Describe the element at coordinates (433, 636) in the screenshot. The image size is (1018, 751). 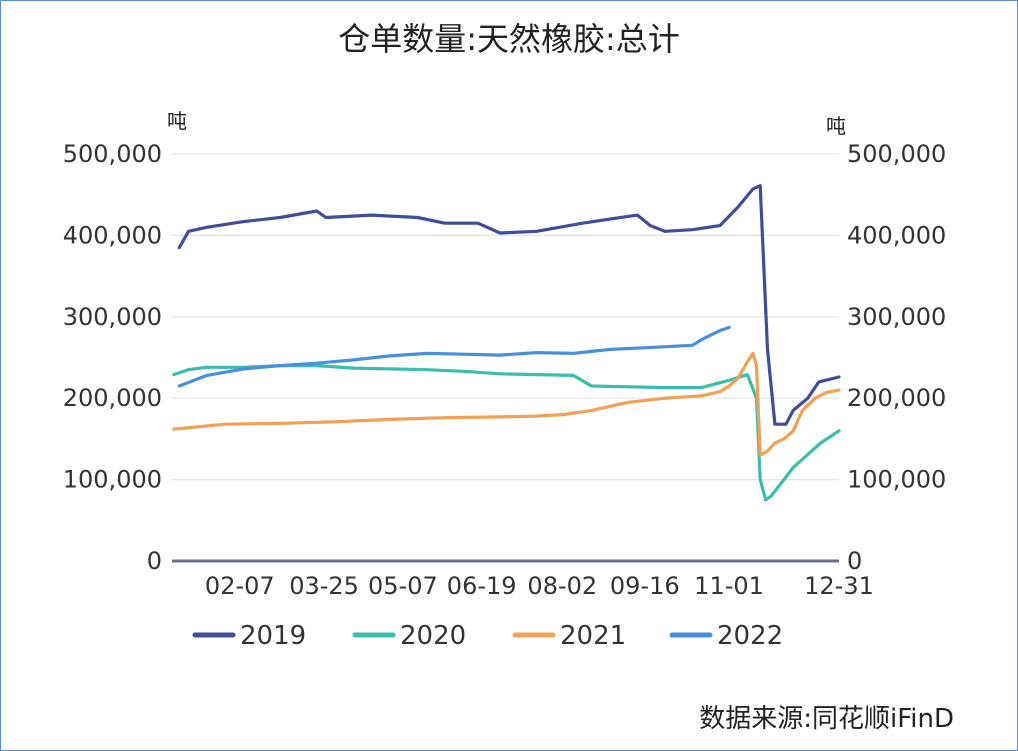
I see `legend-label-2020: 2020` at that location.